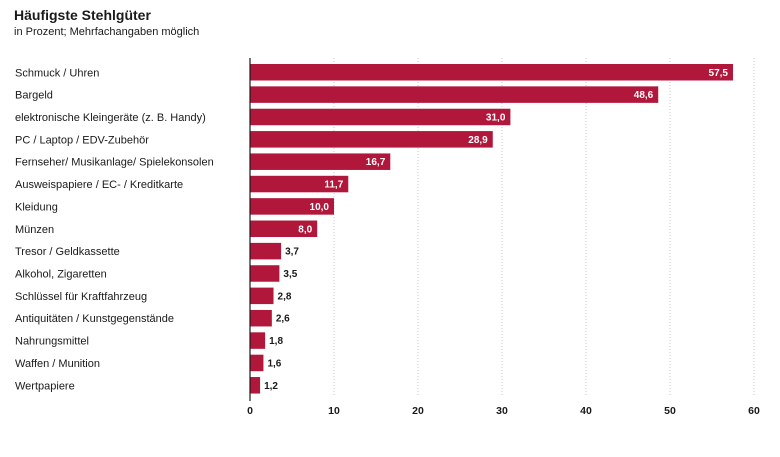 The width and height of the screenshot is (780, 457). I want to click on chart-title: Häufigste Stehlgüter, so click(82, 15).